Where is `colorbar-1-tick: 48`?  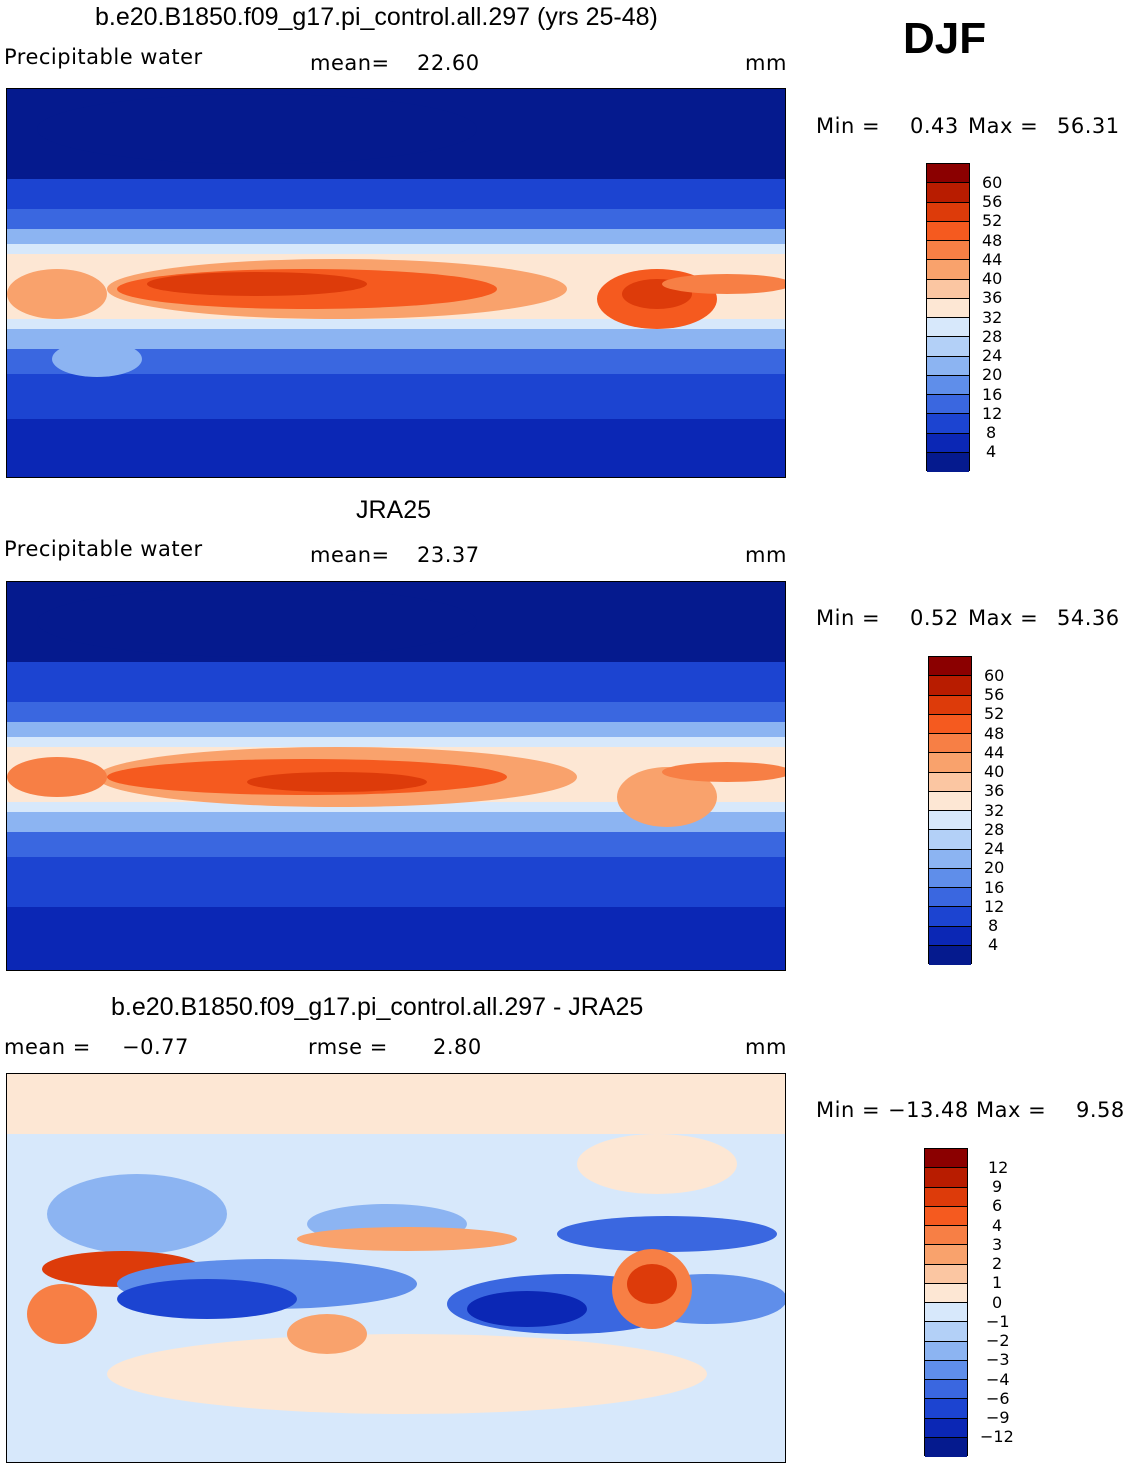 colorbar-1-tick: 48 is located at coordinates (992, 240).